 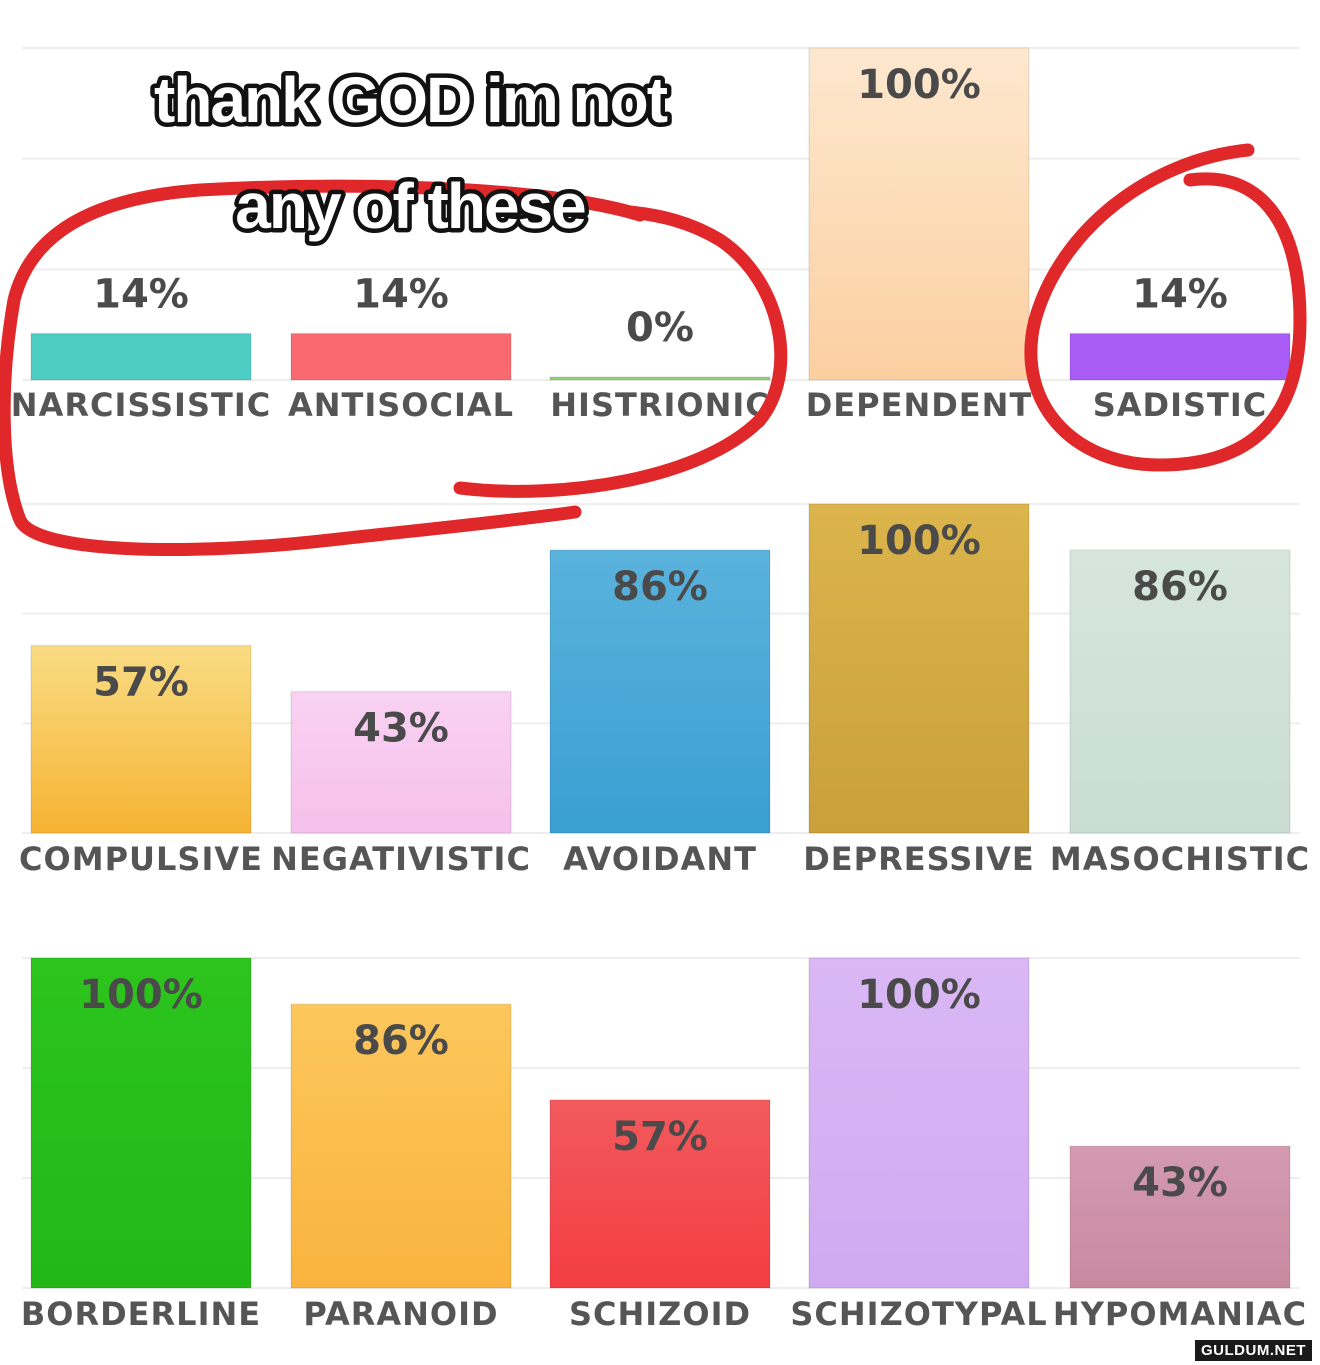 I want to click on value-label-masochistic: 86%, so click(x=1180, y=587).